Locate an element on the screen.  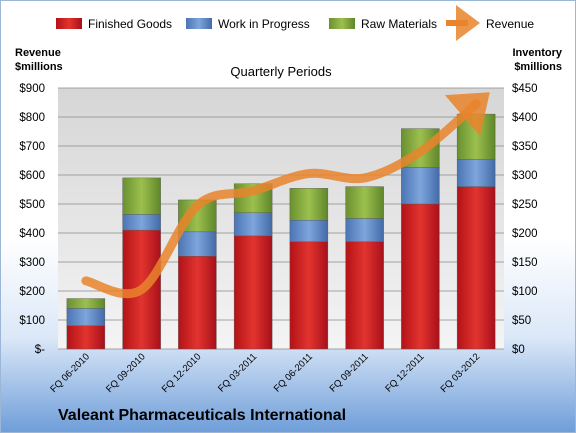
x-tick-label: FQ 06-2010 is located at coordinates (70, 373).